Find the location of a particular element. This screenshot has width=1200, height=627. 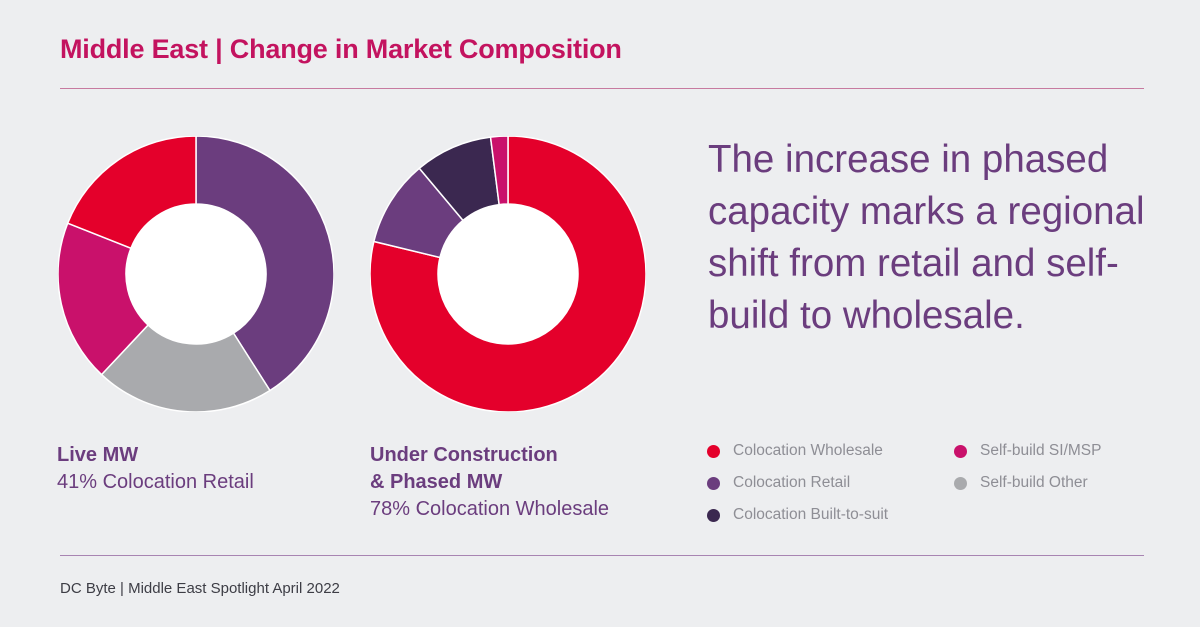

footer-divider is located at coordinates (602, 555).